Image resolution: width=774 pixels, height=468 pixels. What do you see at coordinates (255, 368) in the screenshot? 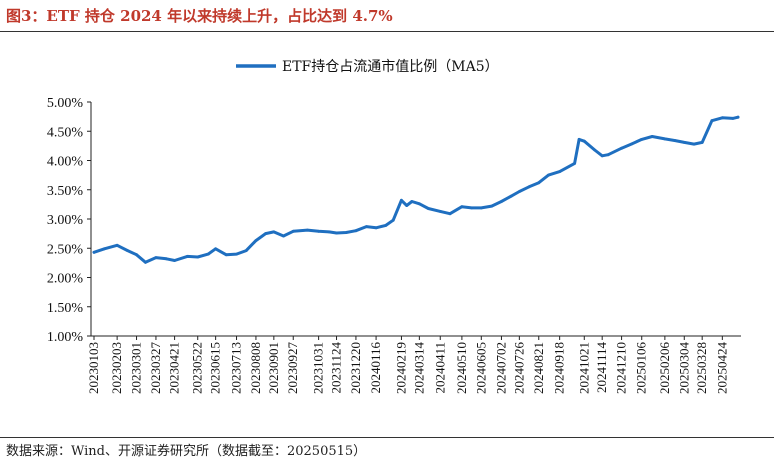
I see `x-tick-label: 20230808` at bounding box center [255, 368].